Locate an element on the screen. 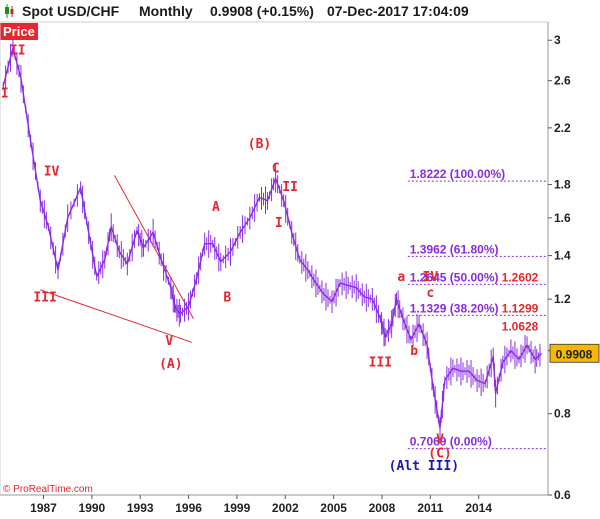 The width and height of the screenshot is (600, 519). fib-level-label: 1.3962 (61.80%) is located at coordinates (454, 249).